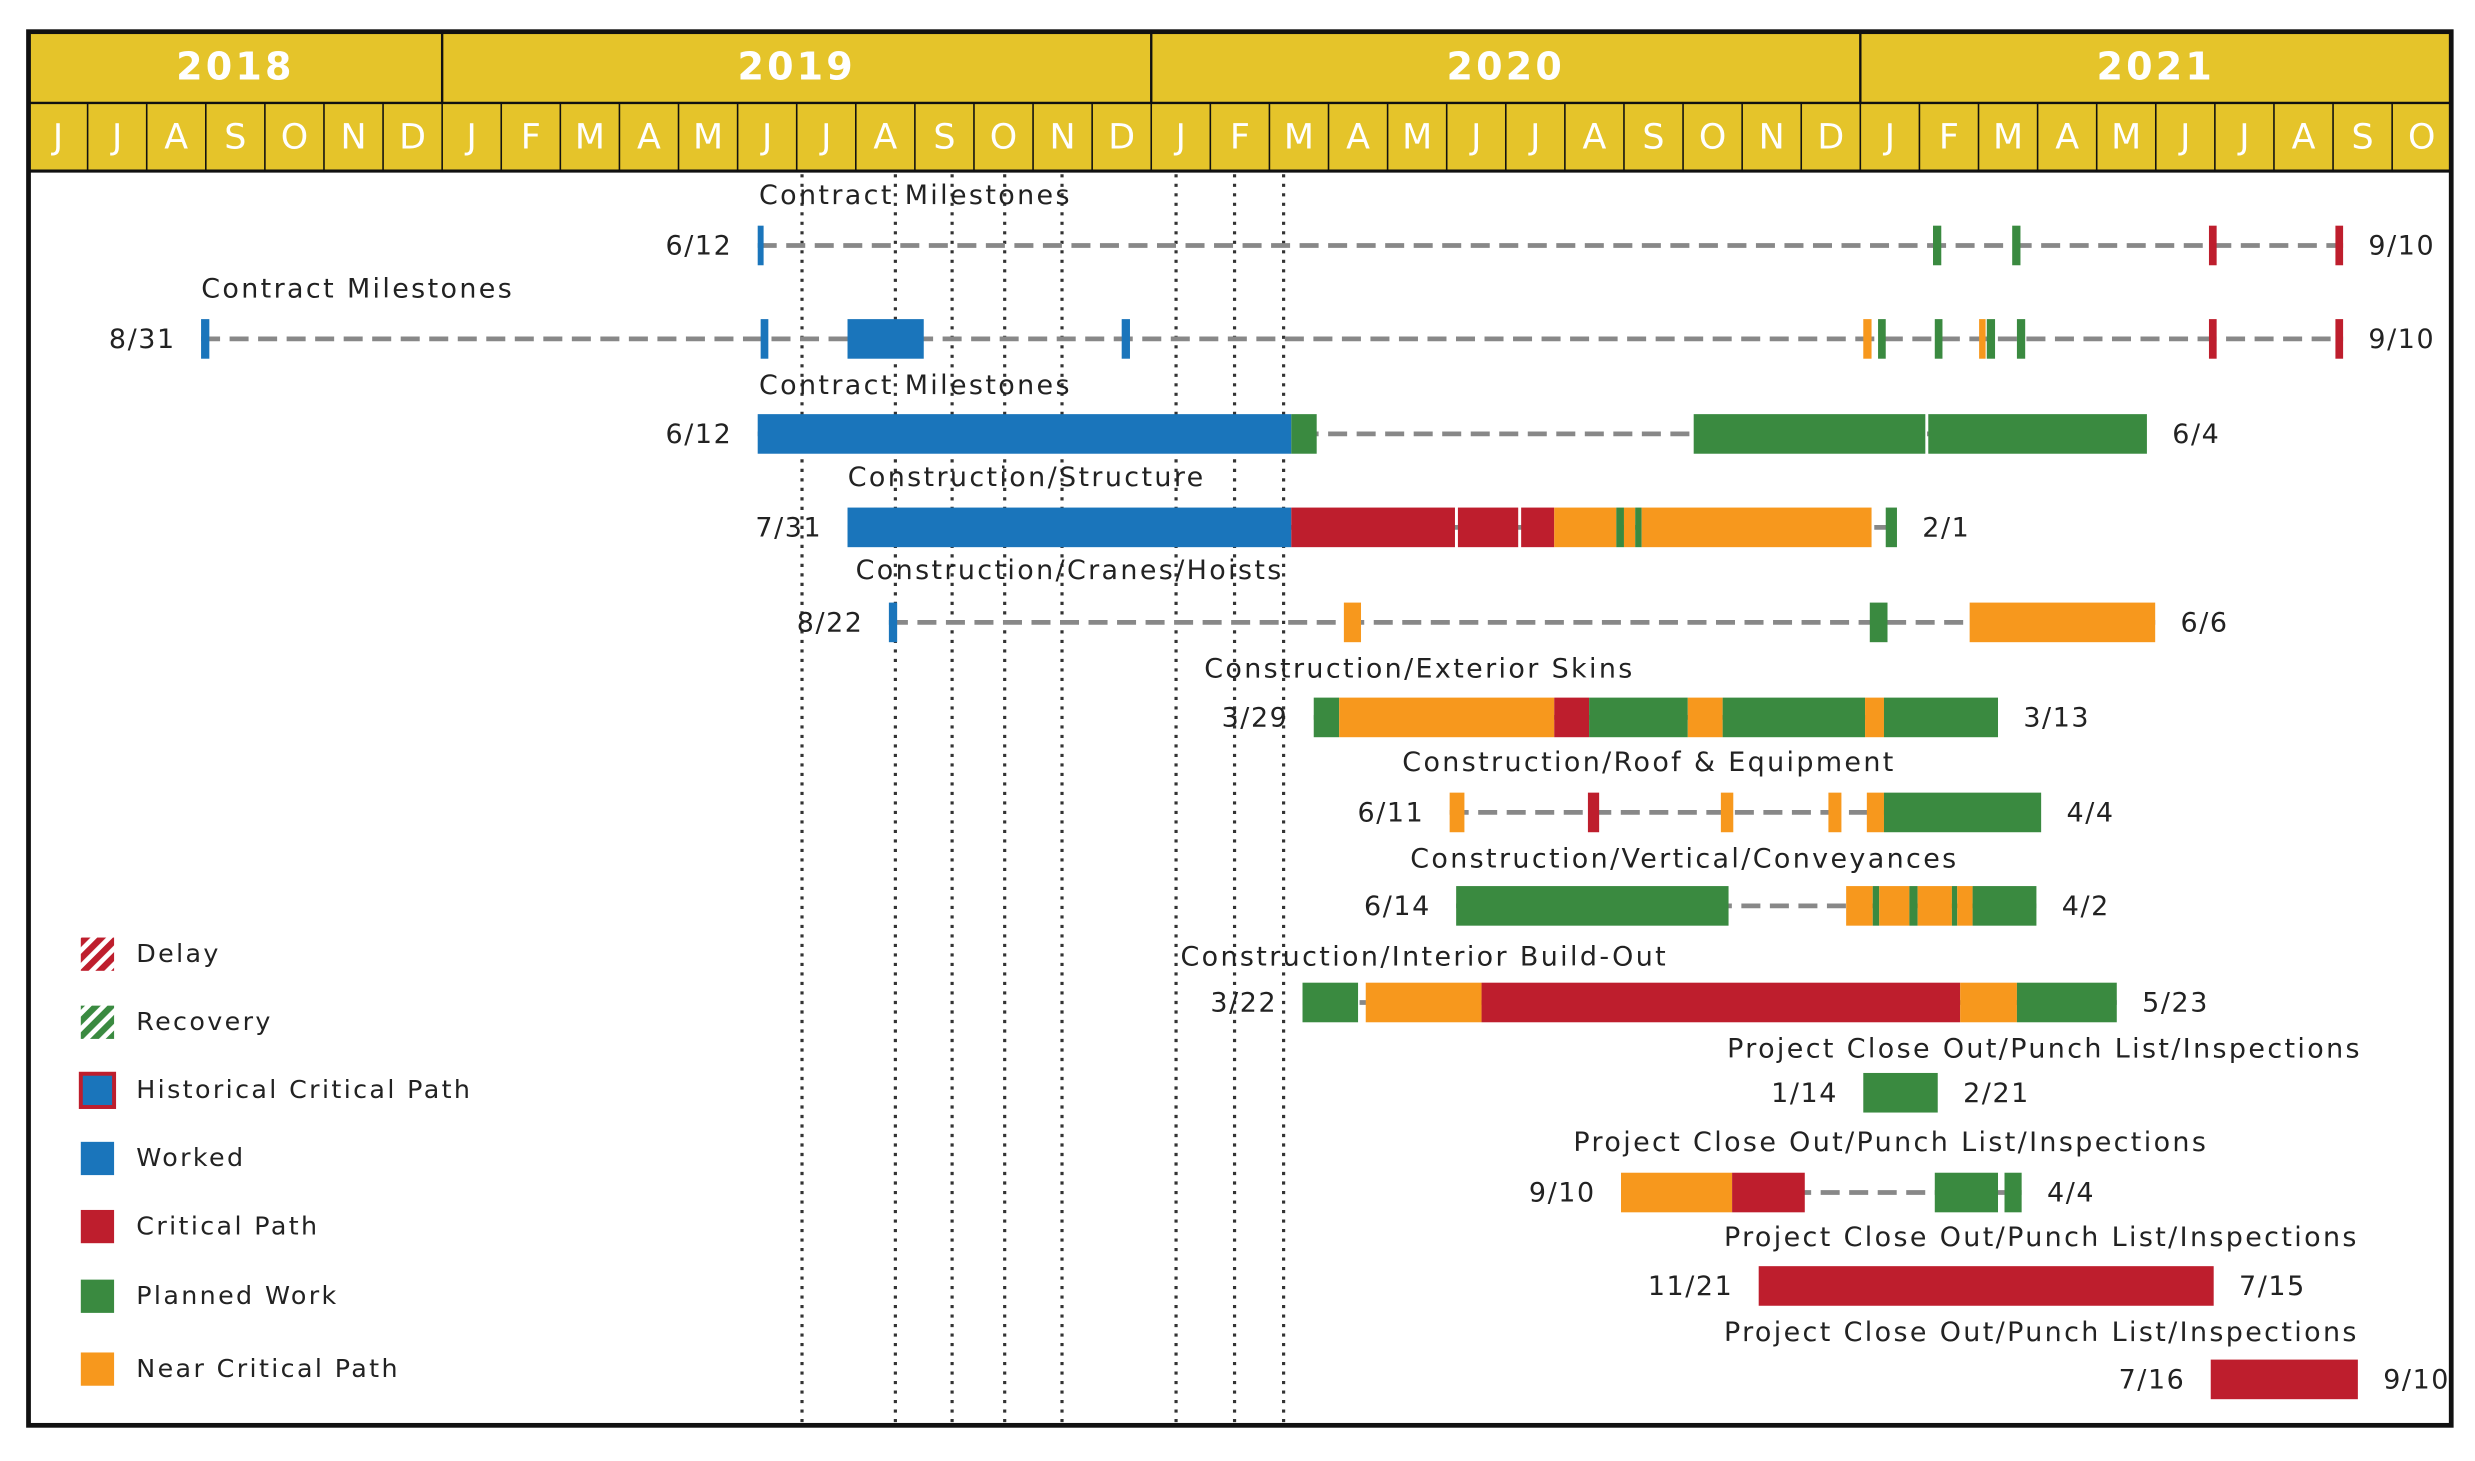  Describe the element at coordinates (1027, 477) in the screenshot. I see `row-title: Construction/Structure` at that location.